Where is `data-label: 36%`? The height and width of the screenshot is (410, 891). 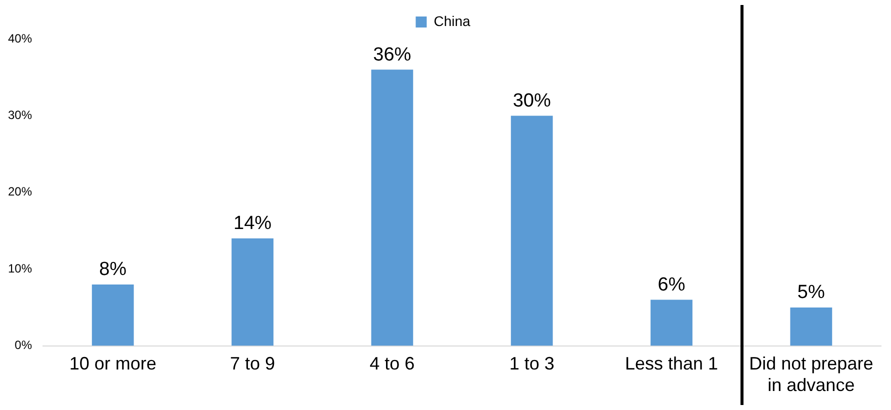
data-label: 36% is located at coordinates (392, 55).